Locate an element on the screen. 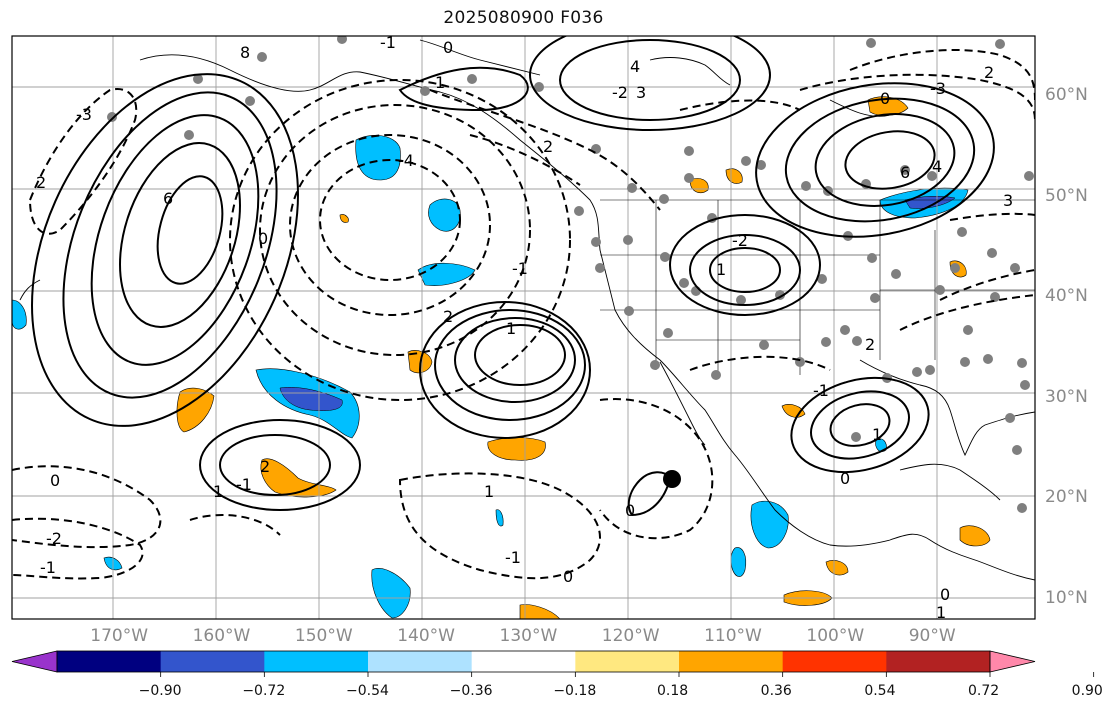  latitude-label: 40°N is located at coordinates (1066, 296).